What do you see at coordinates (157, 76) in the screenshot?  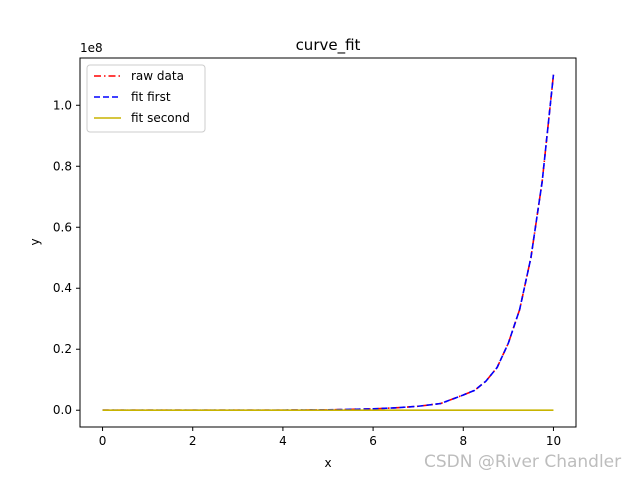 I see `legend-label: raw data` at bounding box center [157, 76].